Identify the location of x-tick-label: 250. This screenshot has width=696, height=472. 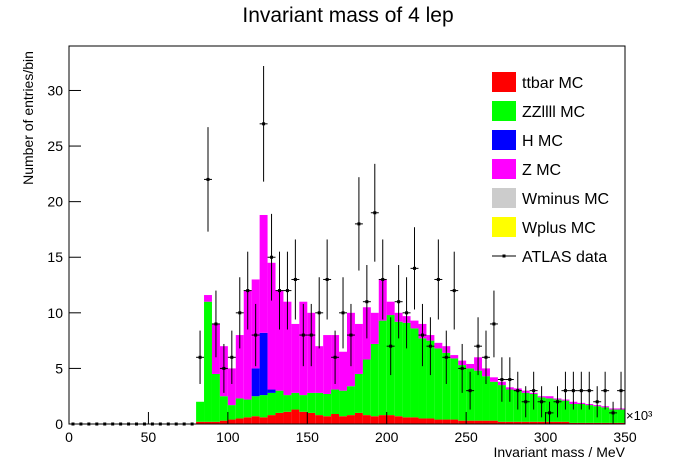
(466, 437).